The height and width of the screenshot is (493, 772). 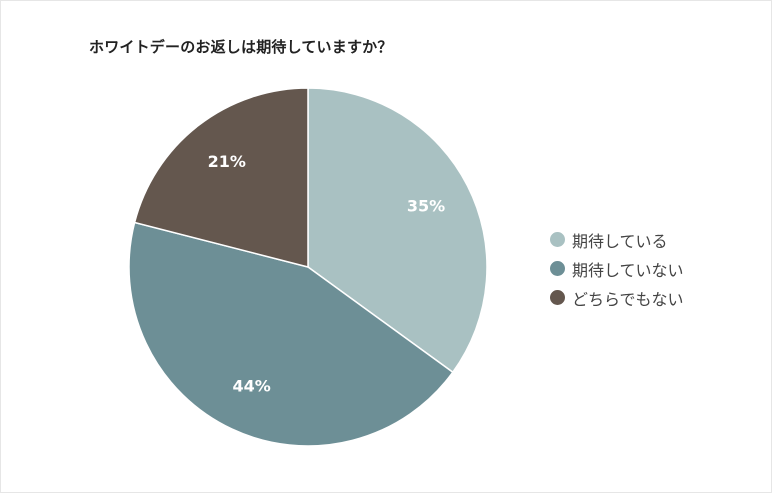 I want to click on legend: 期待している 期待していない どちらでもない, so click(x=617, y=268).